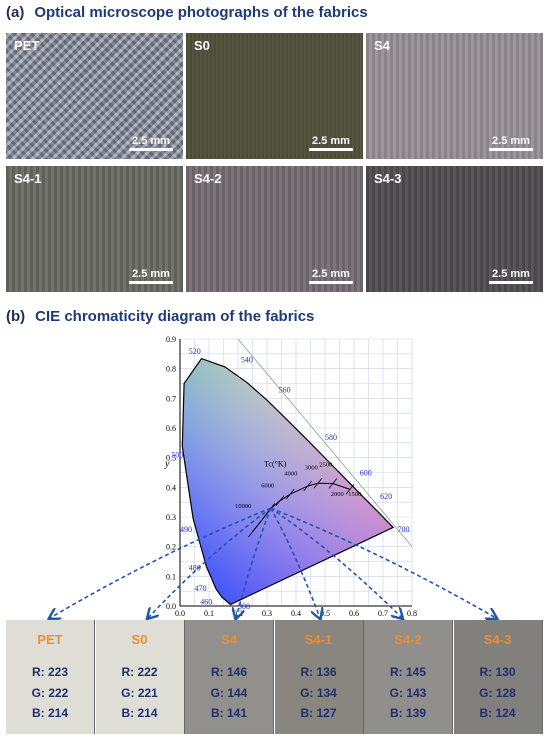 This screenshot has width=550, height=739. What do you see at coordinates (171, 517) in the screenshot?
I see `y-tick-label: 0.3` at bounding box center [171, 517].